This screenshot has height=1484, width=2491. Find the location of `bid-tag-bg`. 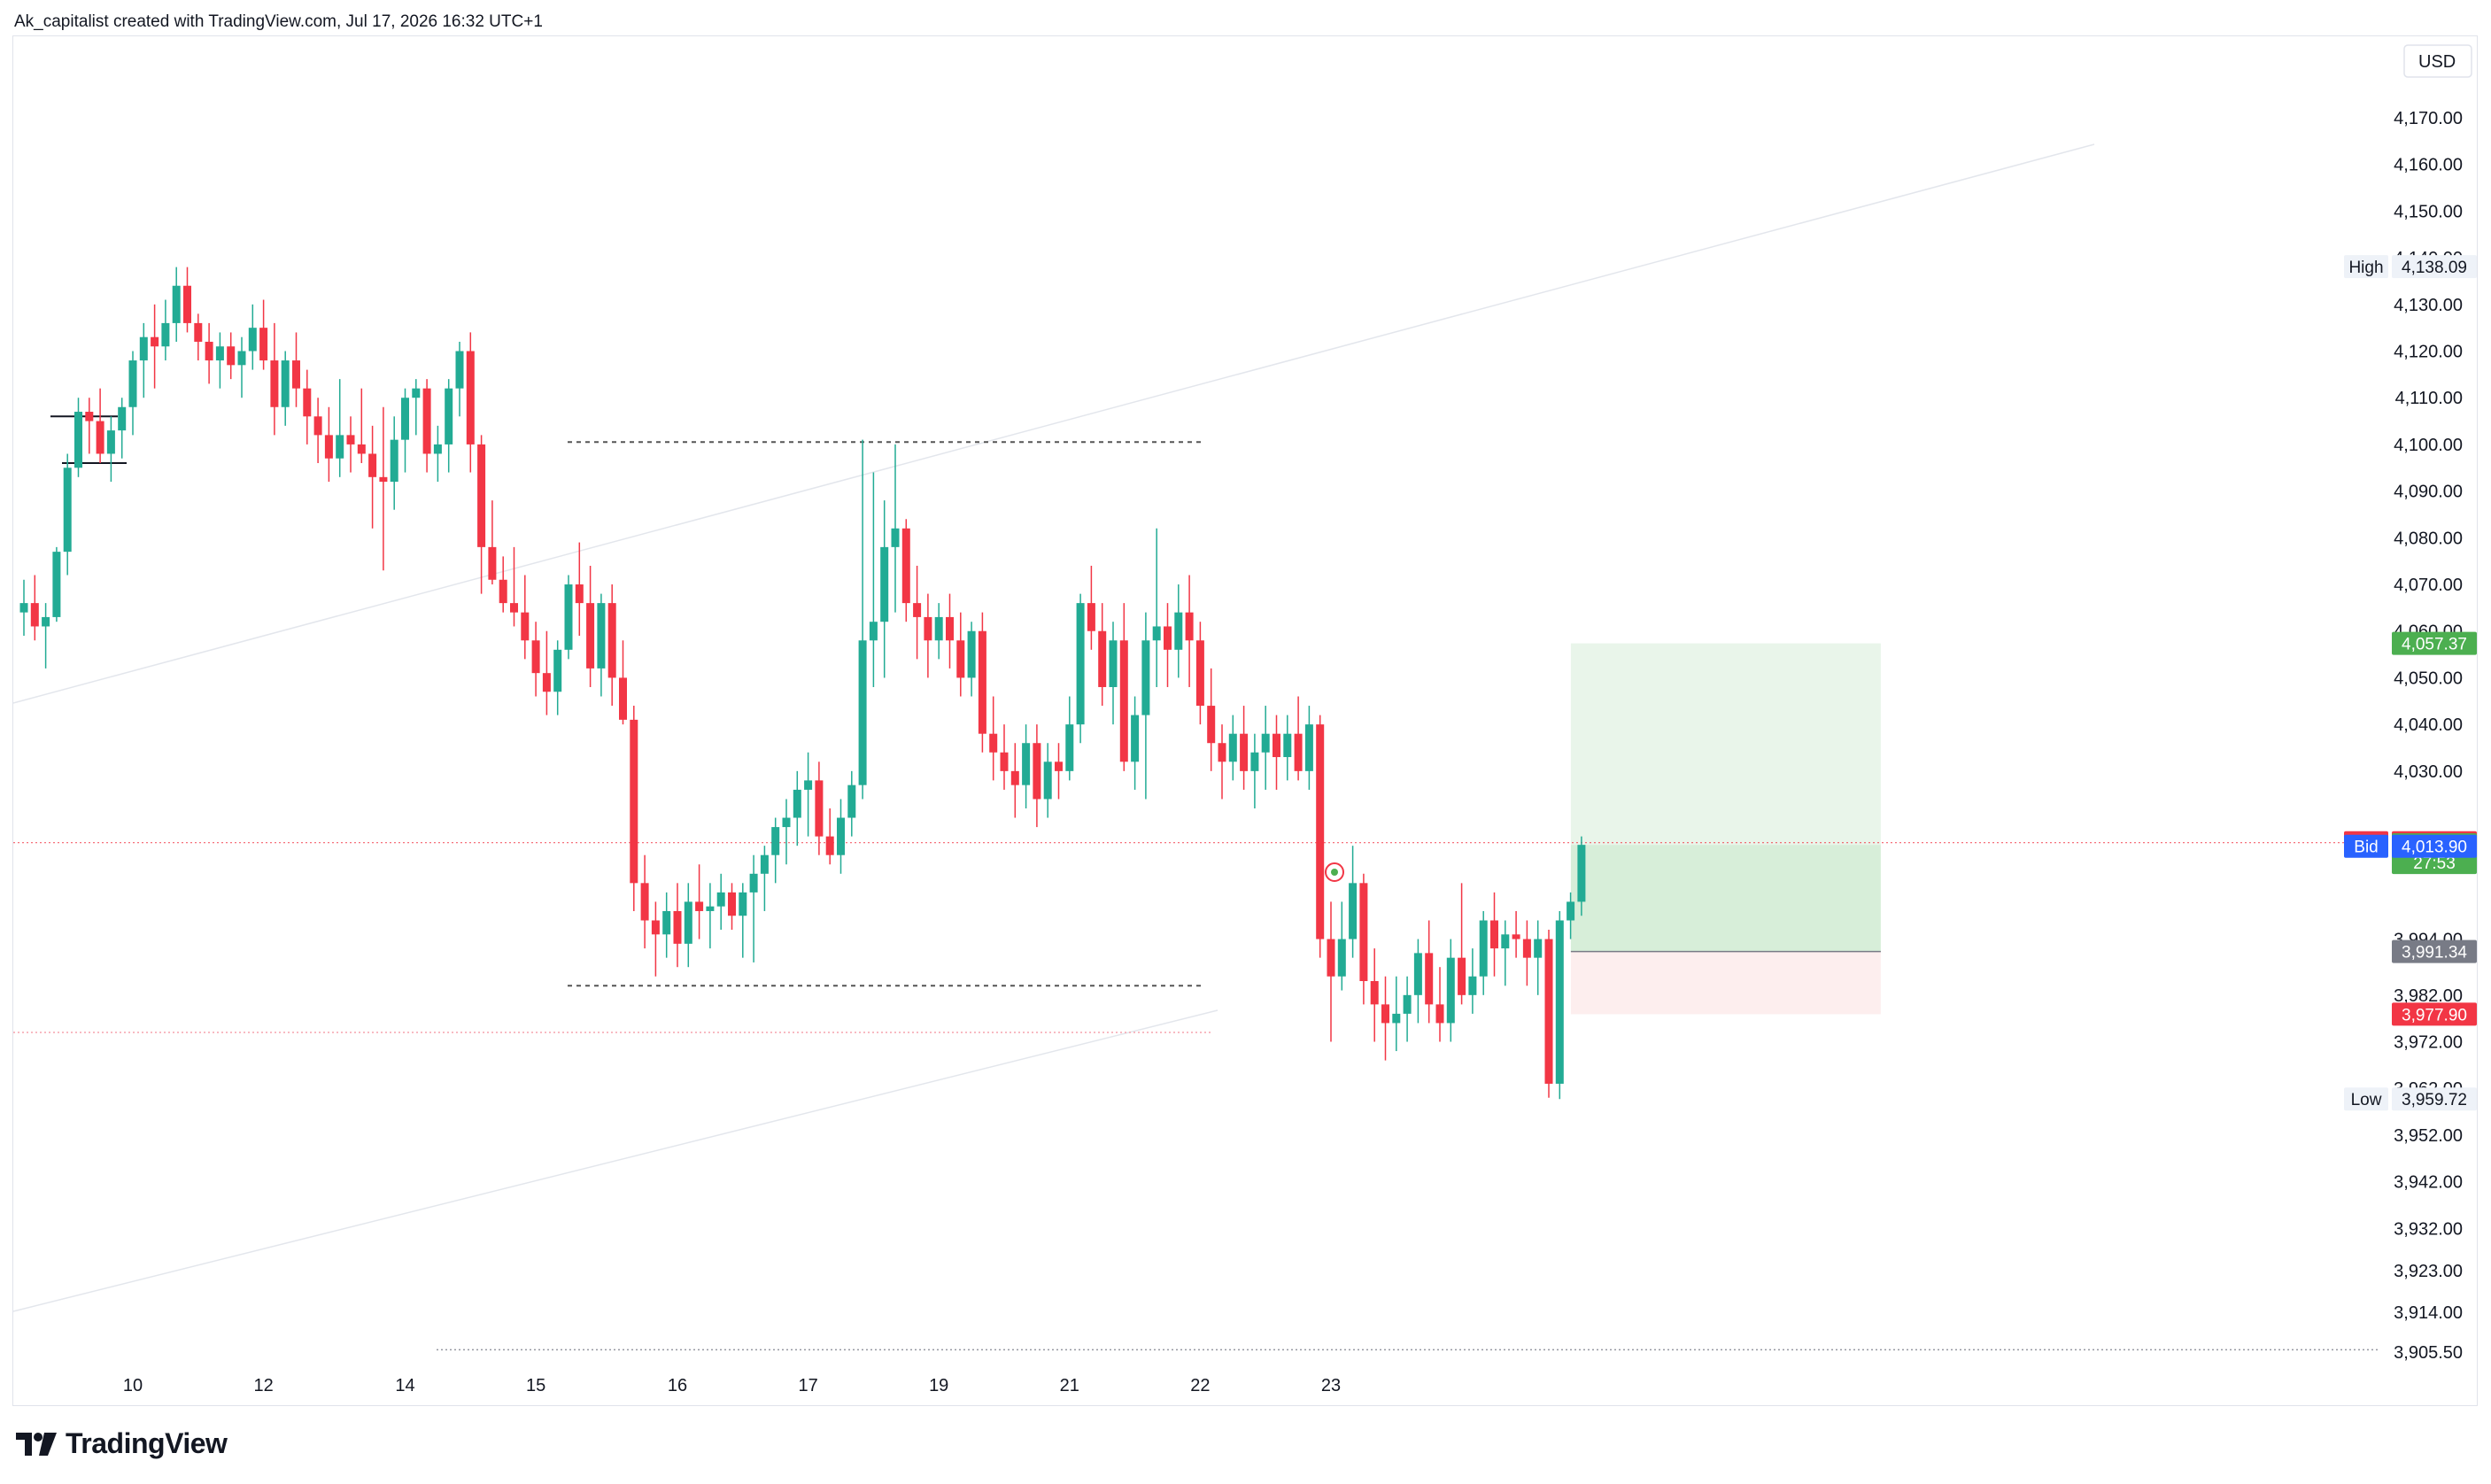

bid-tag-bg is located at coordinates (2434, 846).